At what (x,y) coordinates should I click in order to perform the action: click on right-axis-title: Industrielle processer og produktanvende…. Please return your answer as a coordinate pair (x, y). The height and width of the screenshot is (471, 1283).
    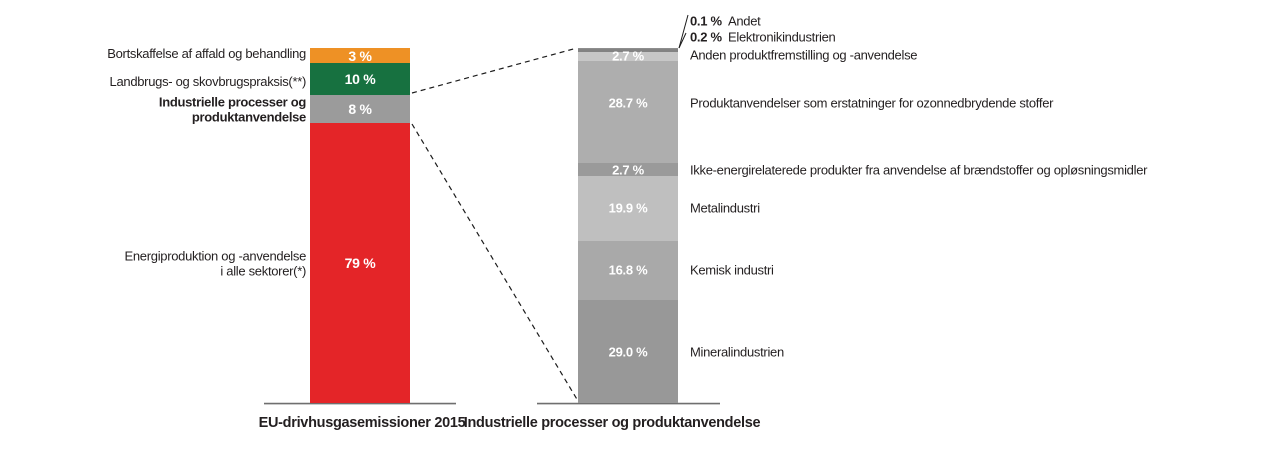
    Looking at the image, I should click on (612, 423).